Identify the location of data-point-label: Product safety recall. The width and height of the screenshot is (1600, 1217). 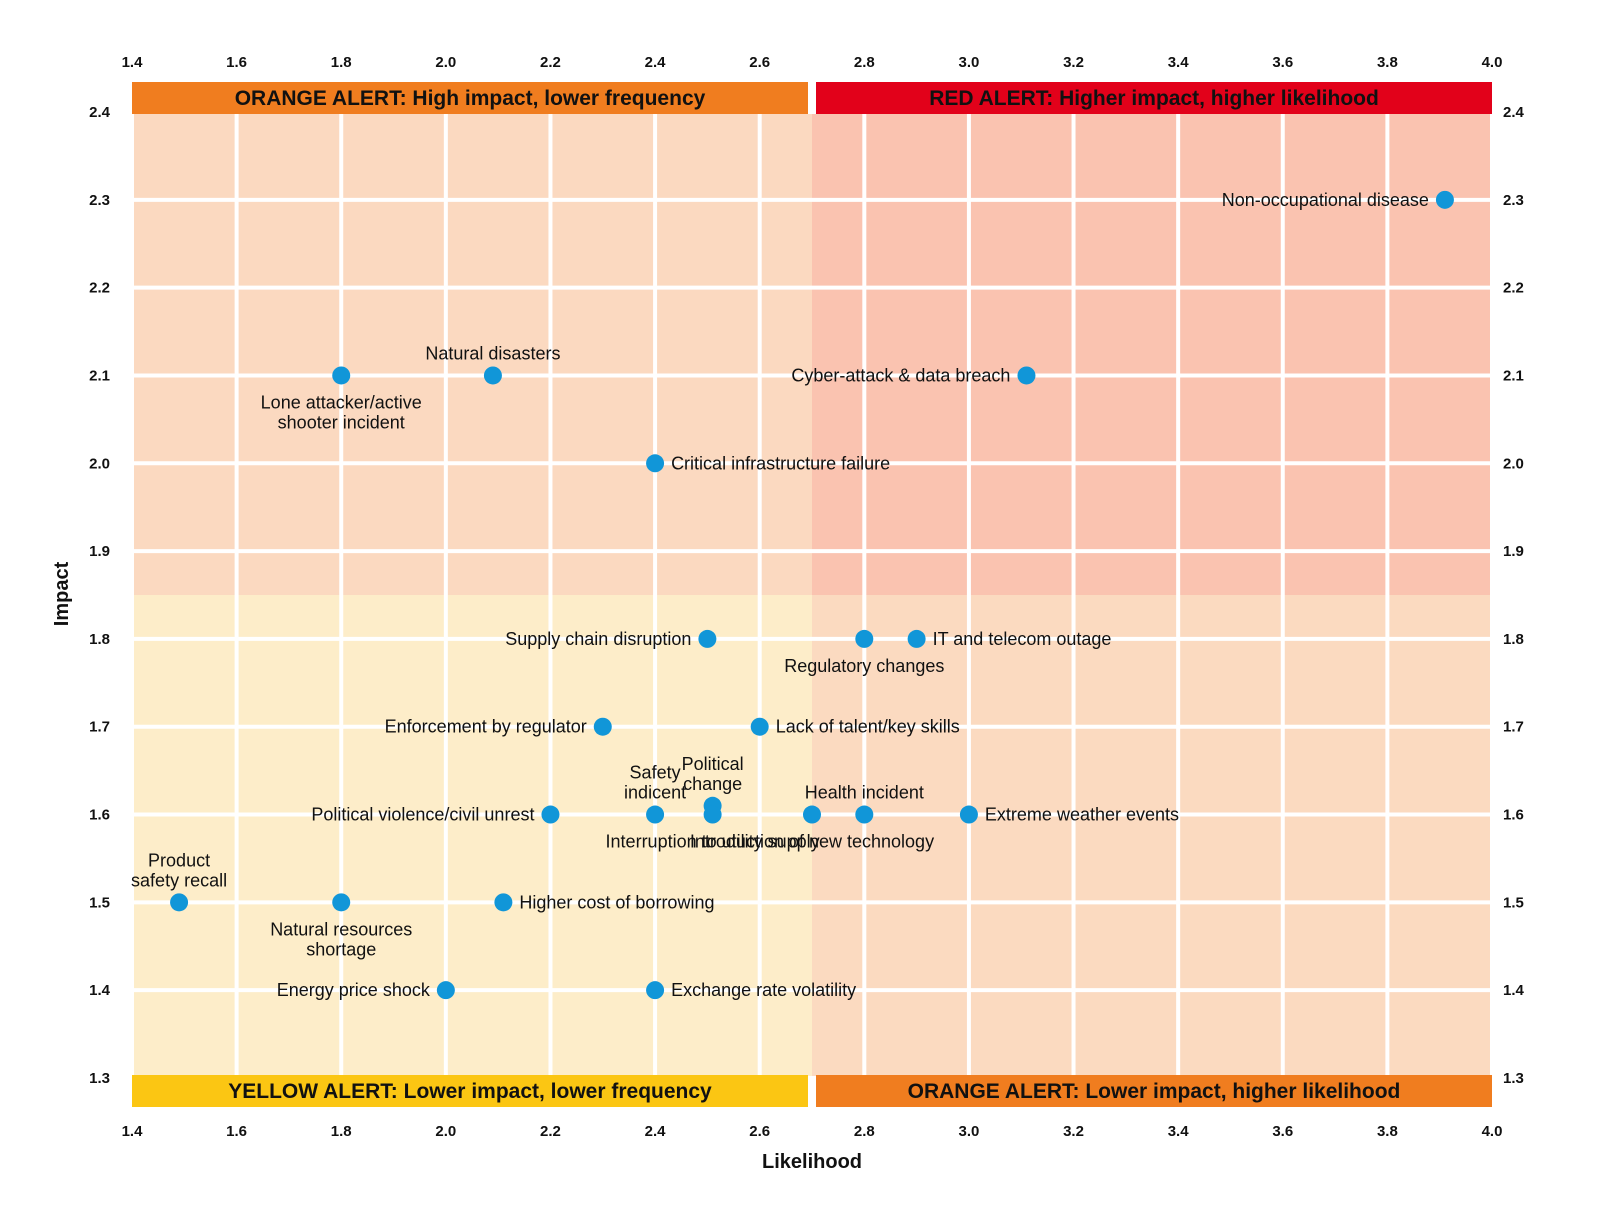
(179, 870).